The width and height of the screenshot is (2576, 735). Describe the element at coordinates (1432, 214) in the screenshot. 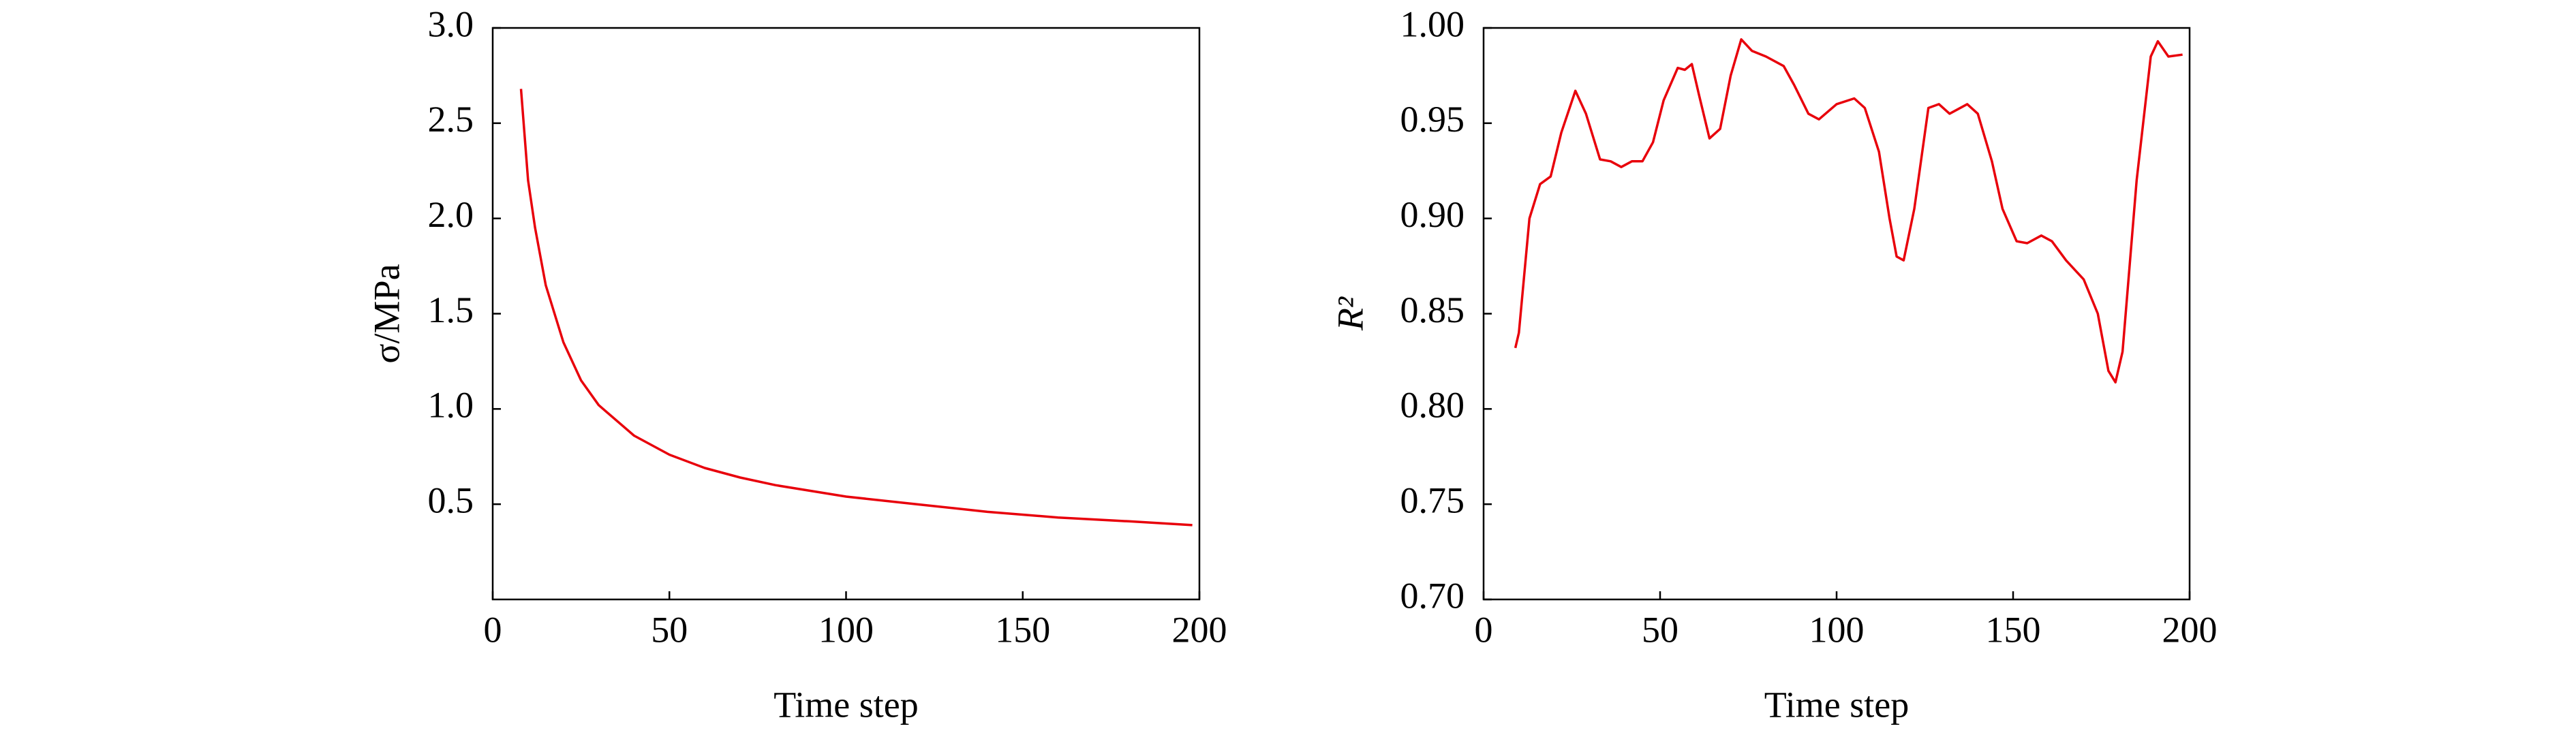

I see `y-tick-label: 0.90` at that location.